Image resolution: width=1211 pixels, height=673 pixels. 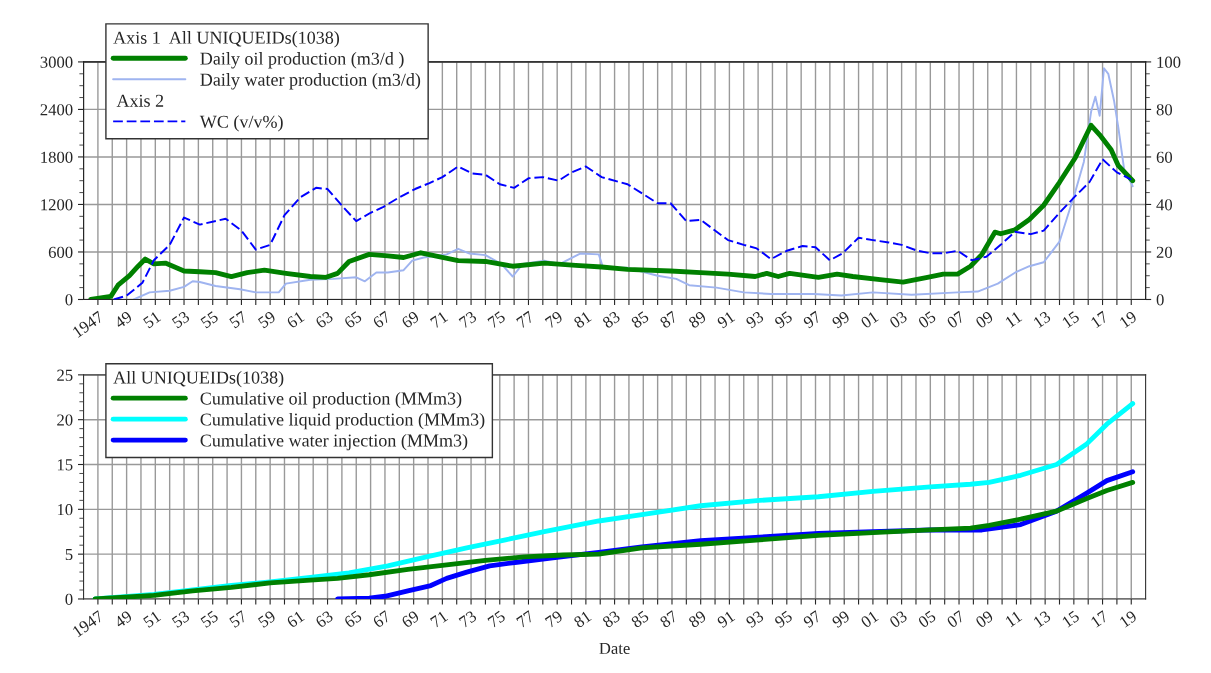 What do you see at coordinates (614, 648) in the screenshot?
I see `x-axis-title: Date` at bounding box center [614, 648].